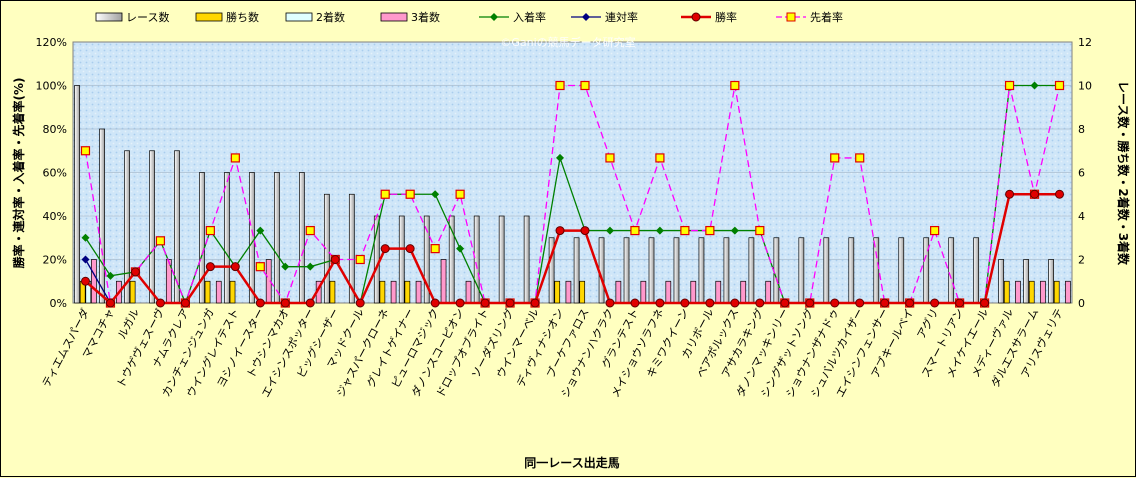  What do you see at coordinates (85, 259) in the screenshot?
I see `point-連対率` at bounding box center [85, 259].